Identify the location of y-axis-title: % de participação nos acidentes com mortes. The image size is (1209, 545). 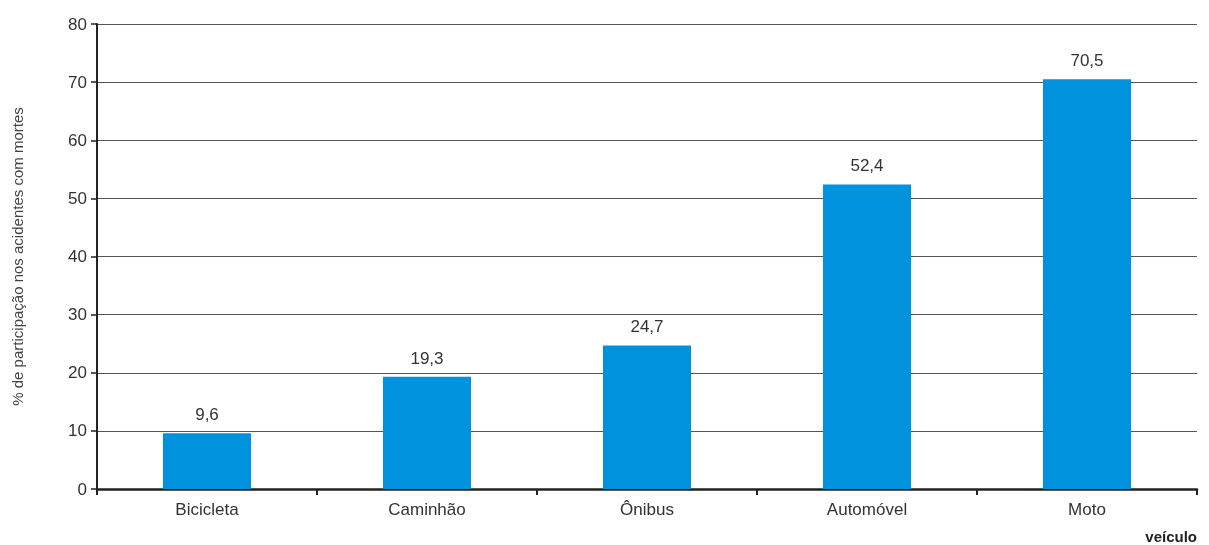
(17, 256).